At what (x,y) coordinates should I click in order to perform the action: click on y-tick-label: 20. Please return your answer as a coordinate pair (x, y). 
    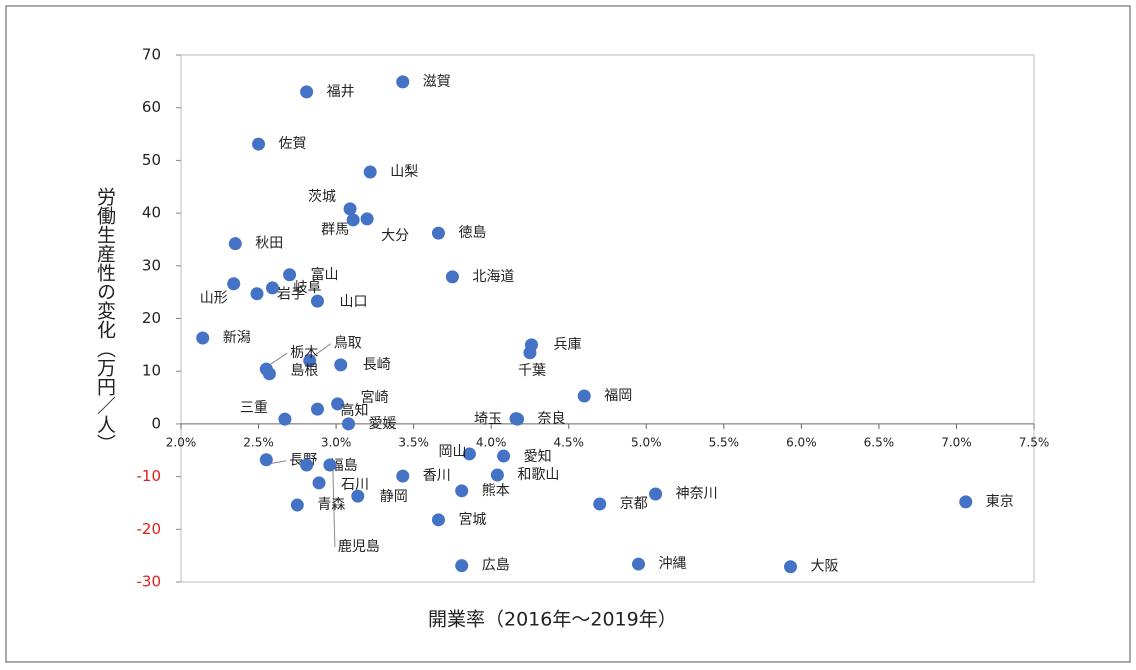
    Looking at the image, I should click on (151, 318).